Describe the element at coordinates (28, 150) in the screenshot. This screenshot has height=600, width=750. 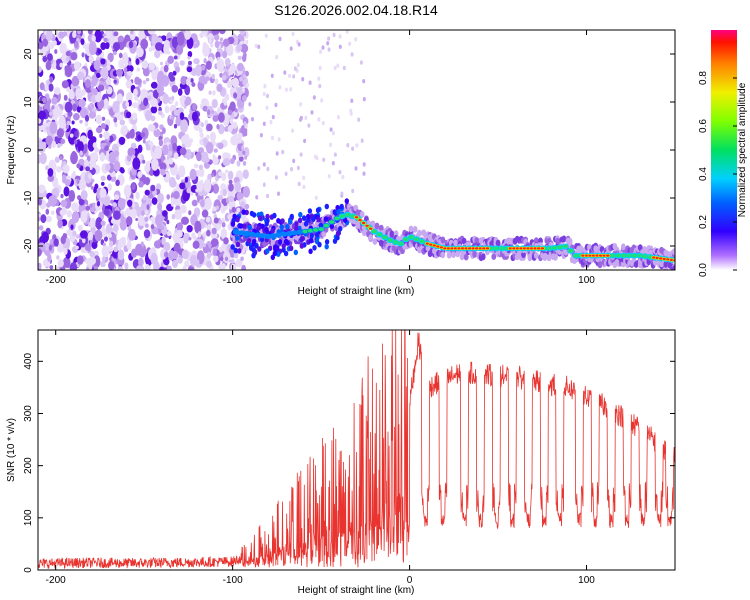
I see `y-tick-label: 0` at that location.